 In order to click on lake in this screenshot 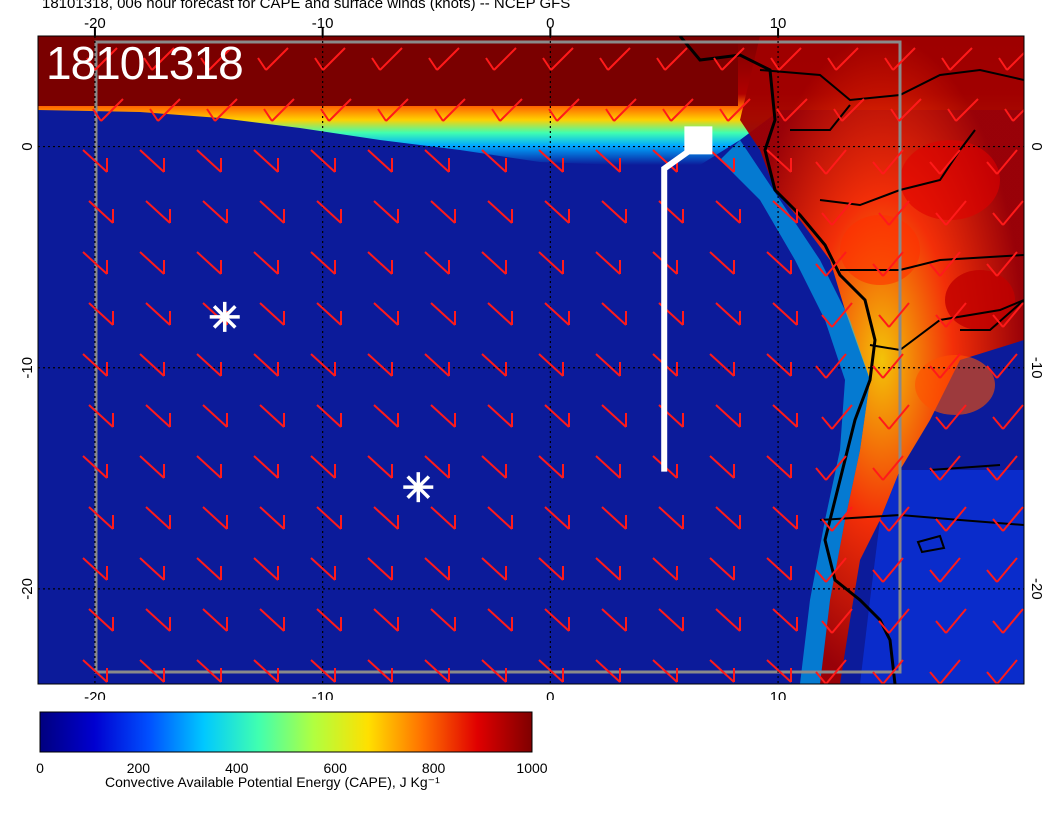, I will do `click(931, 544)`.